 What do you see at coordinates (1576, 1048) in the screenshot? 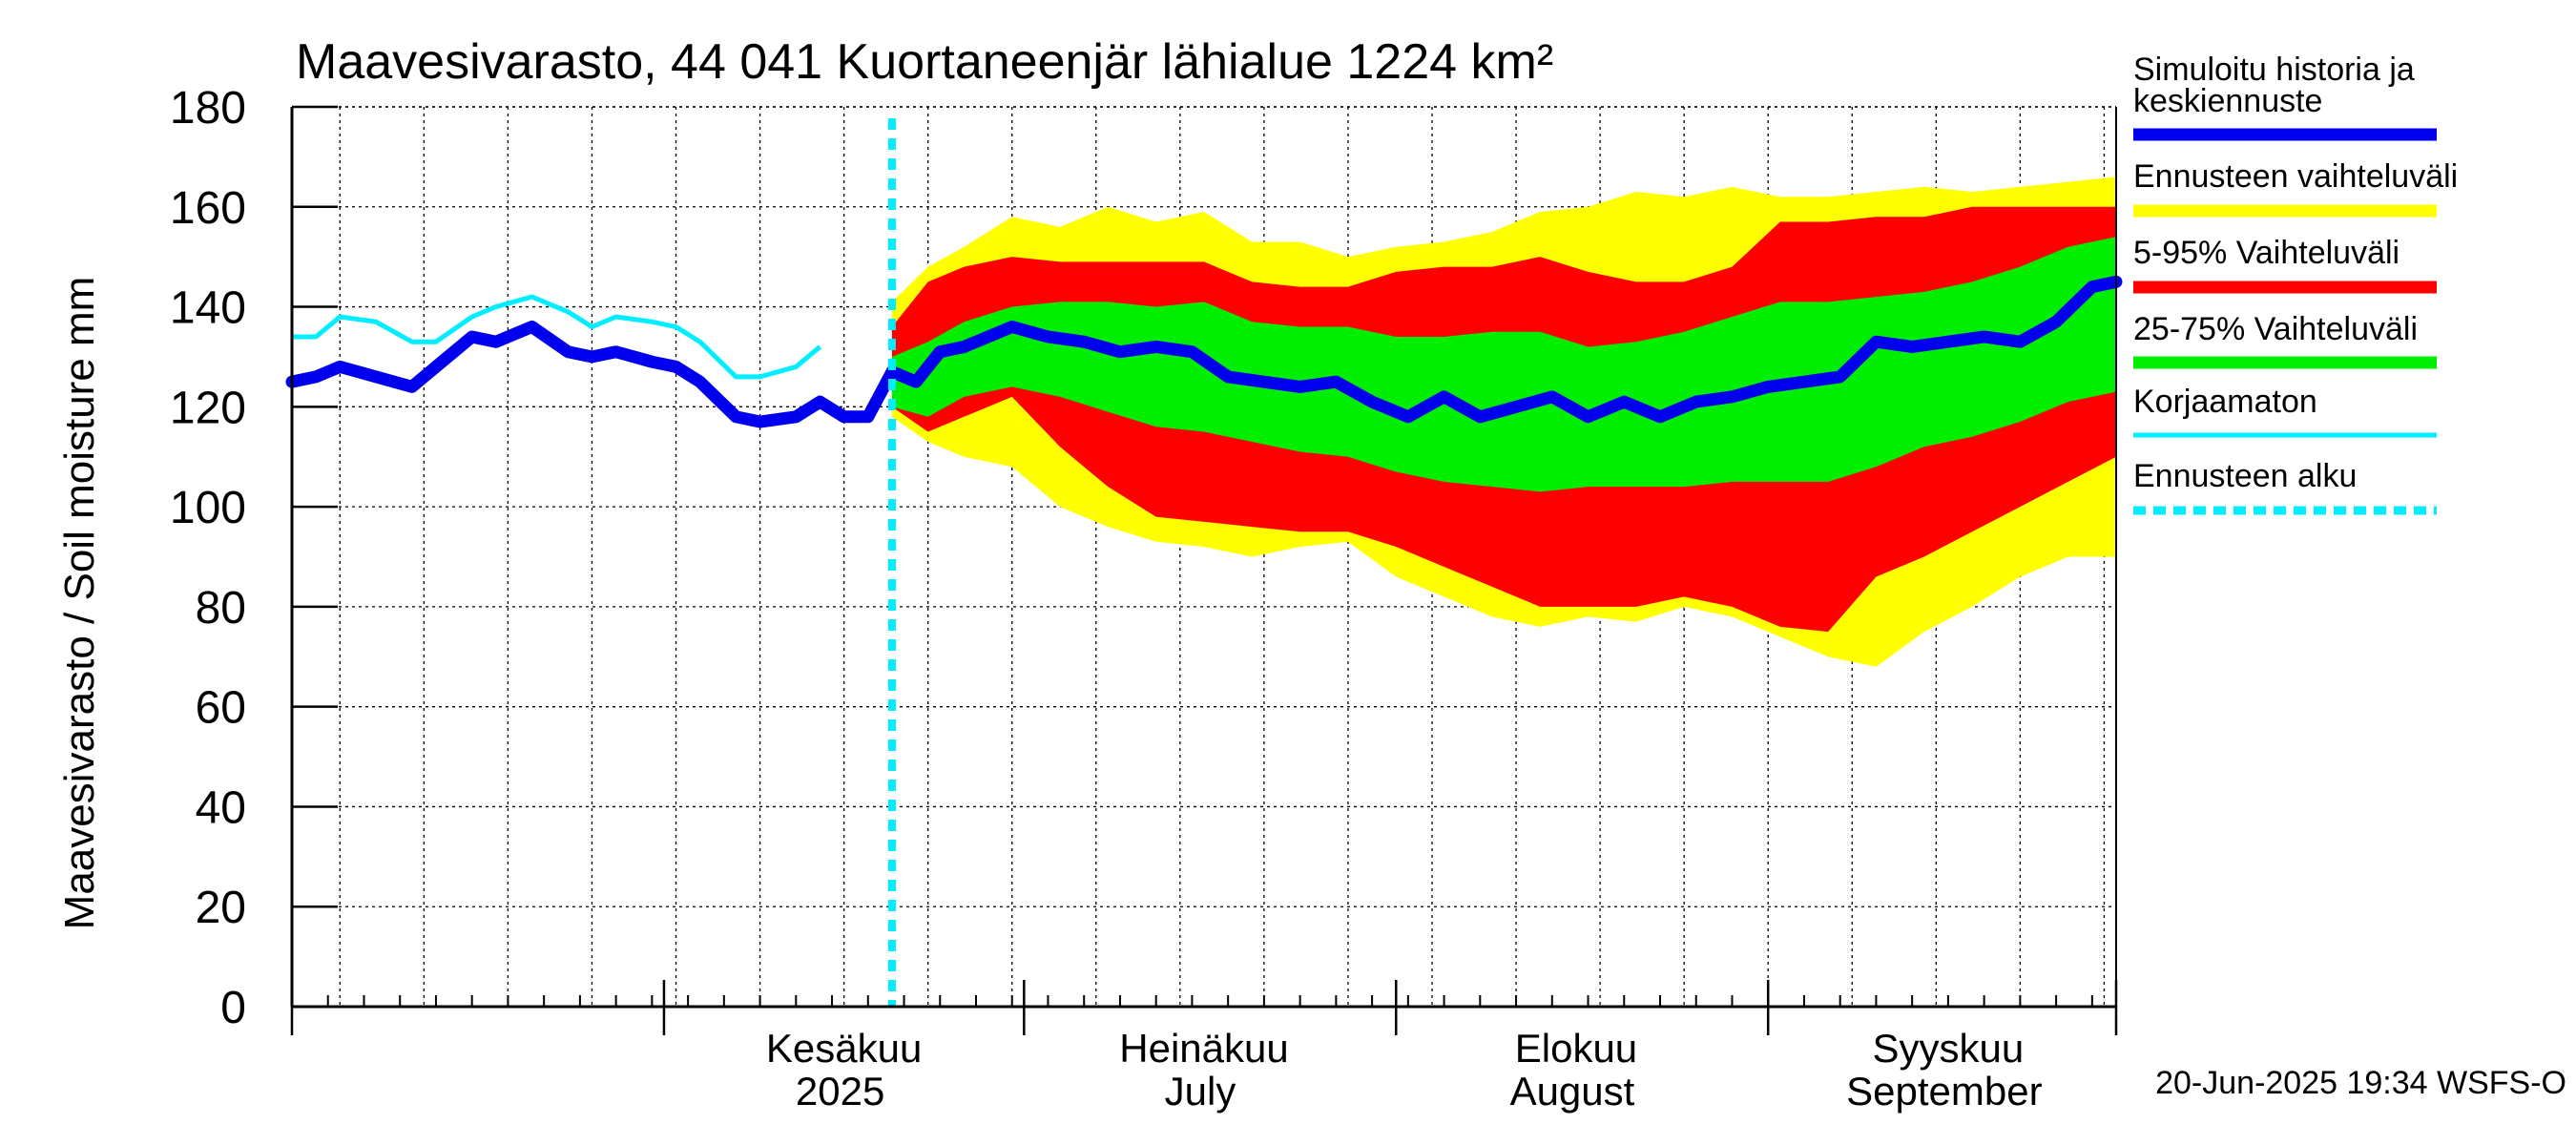
I see `x-month-label: Elokuu` at bounding box center [1576, 1048].